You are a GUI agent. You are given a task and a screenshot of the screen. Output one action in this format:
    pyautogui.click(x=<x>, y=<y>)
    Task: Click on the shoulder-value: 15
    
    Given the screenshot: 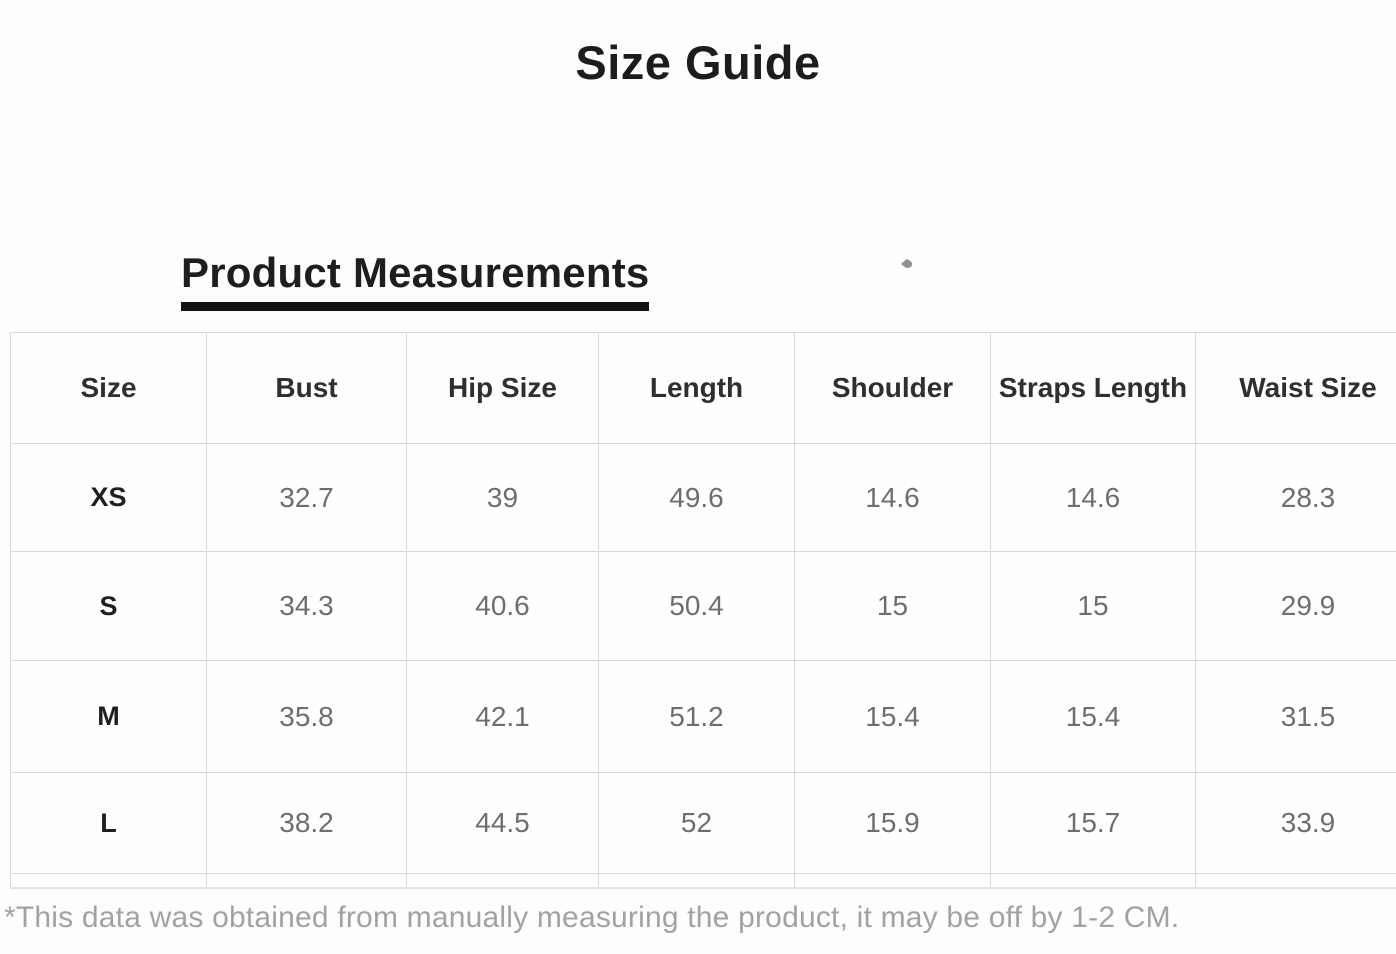 What is the action you would take?
    pyautogui.click(x=892, y=606)
    